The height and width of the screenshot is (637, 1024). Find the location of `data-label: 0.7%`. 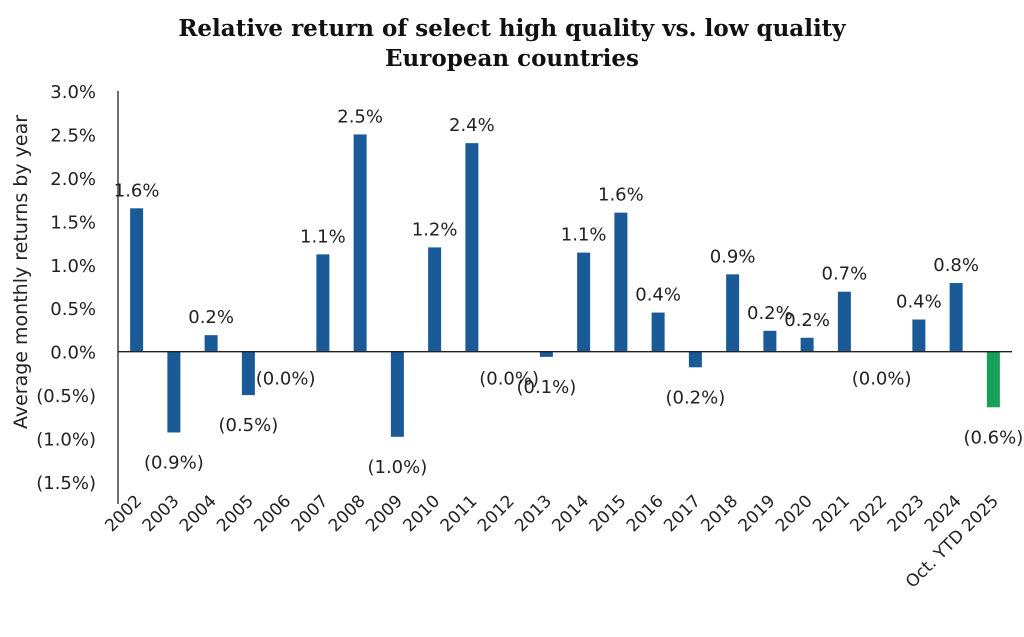

data-label: 0.7% is located at coordinates (845, 274).